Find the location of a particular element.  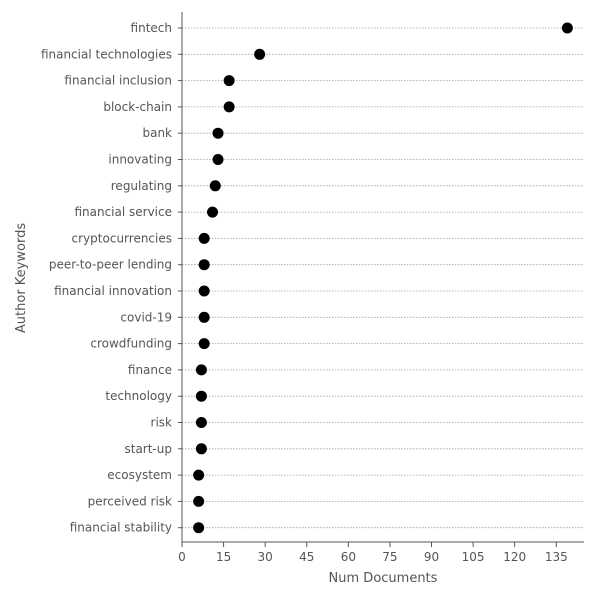

y-tick-label: risk is located at coordinates (162, 423).